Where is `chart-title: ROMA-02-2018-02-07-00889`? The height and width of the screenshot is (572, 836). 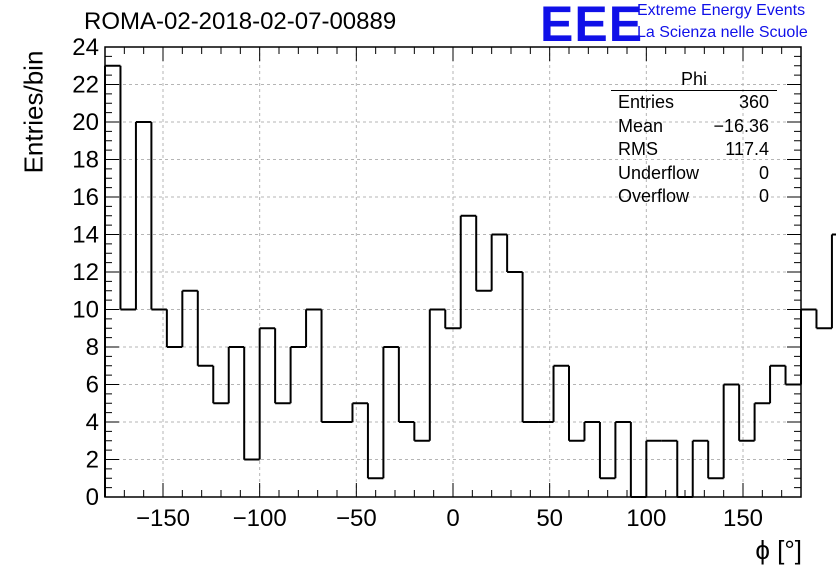
chart-title: ROMA-02-2018-02-07-00889 is located at coordinates (240, 21).